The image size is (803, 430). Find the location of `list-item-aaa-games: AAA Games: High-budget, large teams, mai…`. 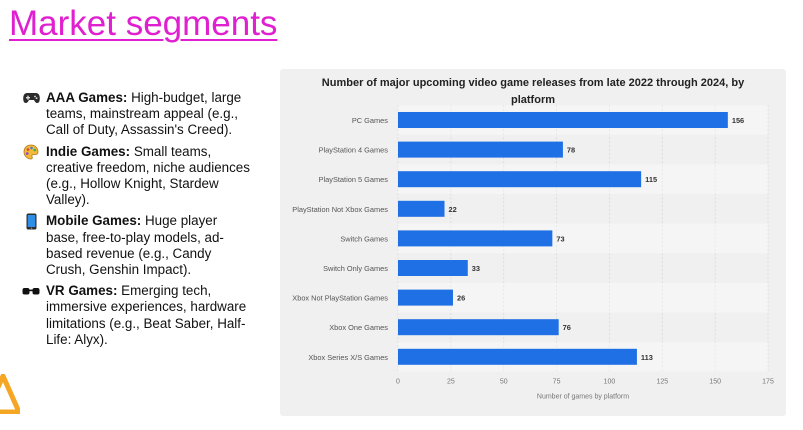

list-item-aaa-games: AAA Games: High-budget, large teams, mai… is located at coordinates (136, 114).